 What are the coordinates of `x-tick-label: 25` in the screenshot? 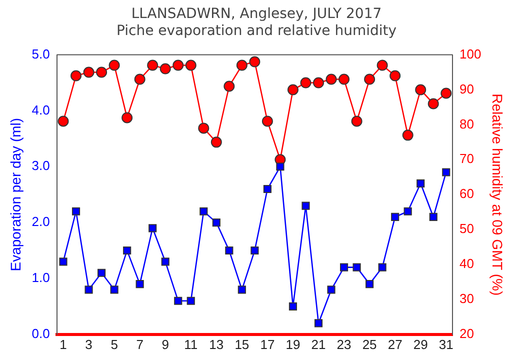 It's located at (369, 344).